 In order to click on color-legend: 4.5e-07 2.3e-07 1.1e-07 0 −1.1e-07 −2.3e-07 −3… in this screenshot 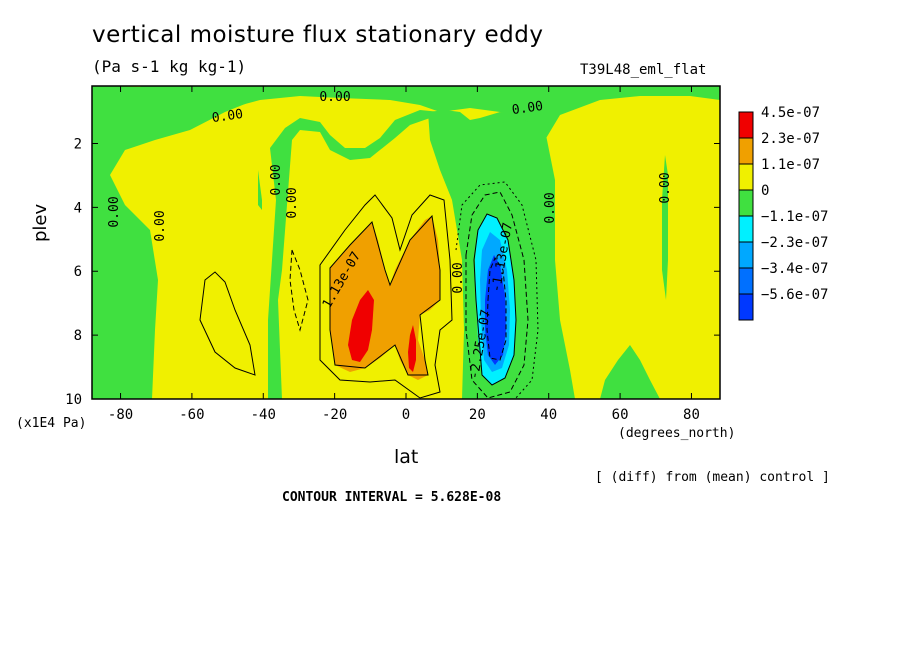, I will do `click(783, 213)`.